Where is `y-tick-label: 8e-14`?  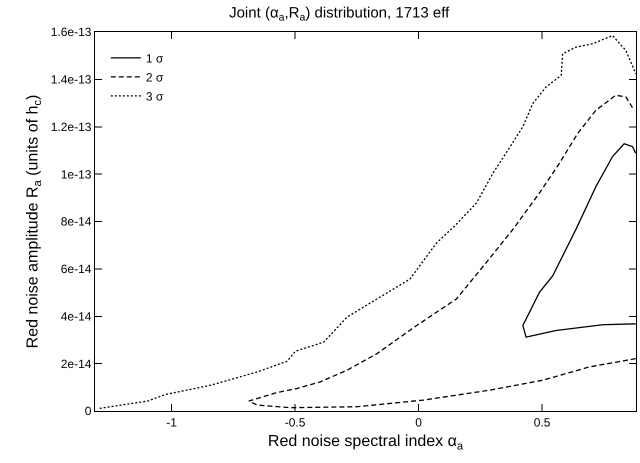
y-tick-label: 8e-14 is located at coordinates (76, 221).